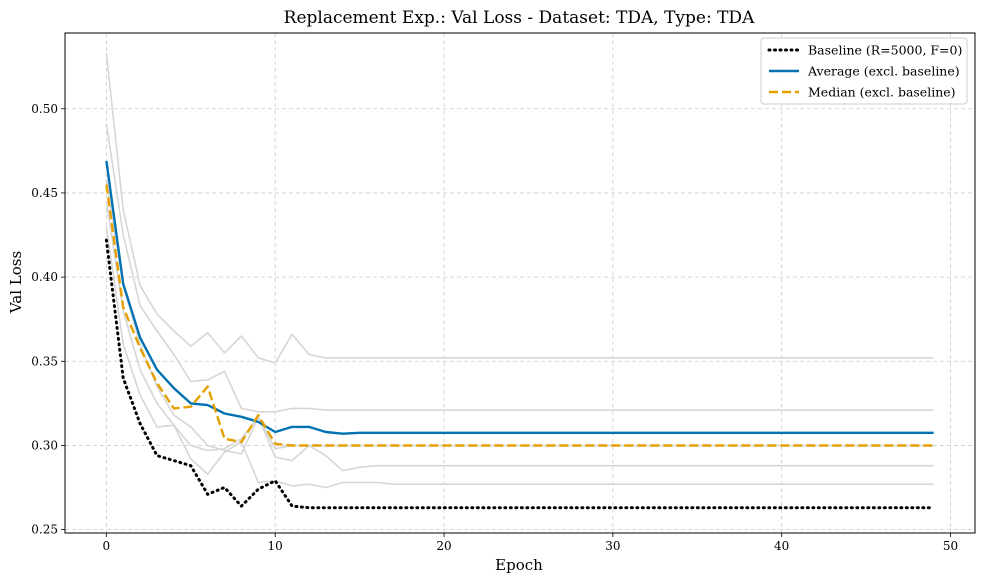 The width and height of the screenshot is (984, 588). Describe the element at coordinates (44, 361) in the screenshot. I see `y-tick-label: 0.35` at that location.